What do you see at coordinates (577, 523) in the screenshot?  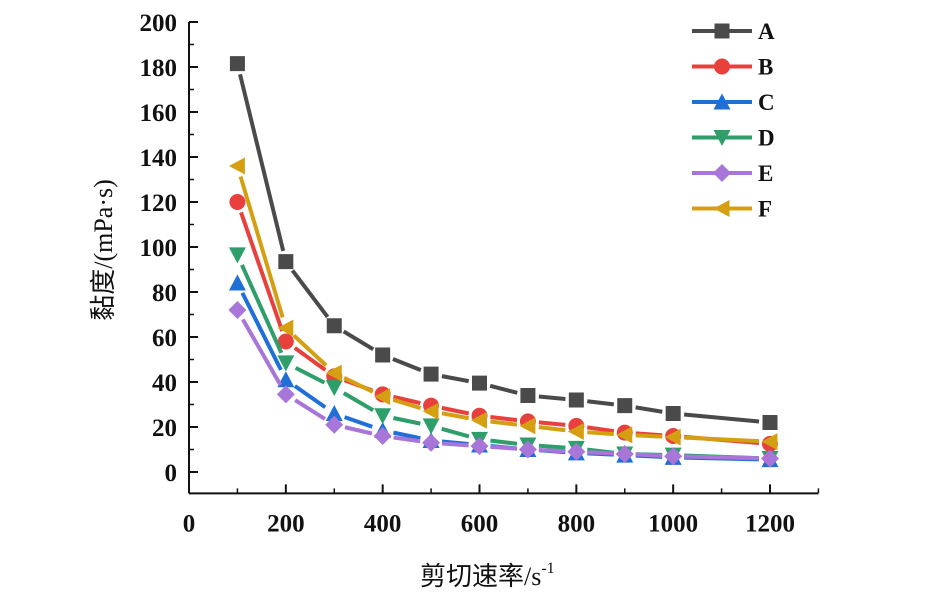 I see `x-tick-label: 800` at bounding box center [577, 523].